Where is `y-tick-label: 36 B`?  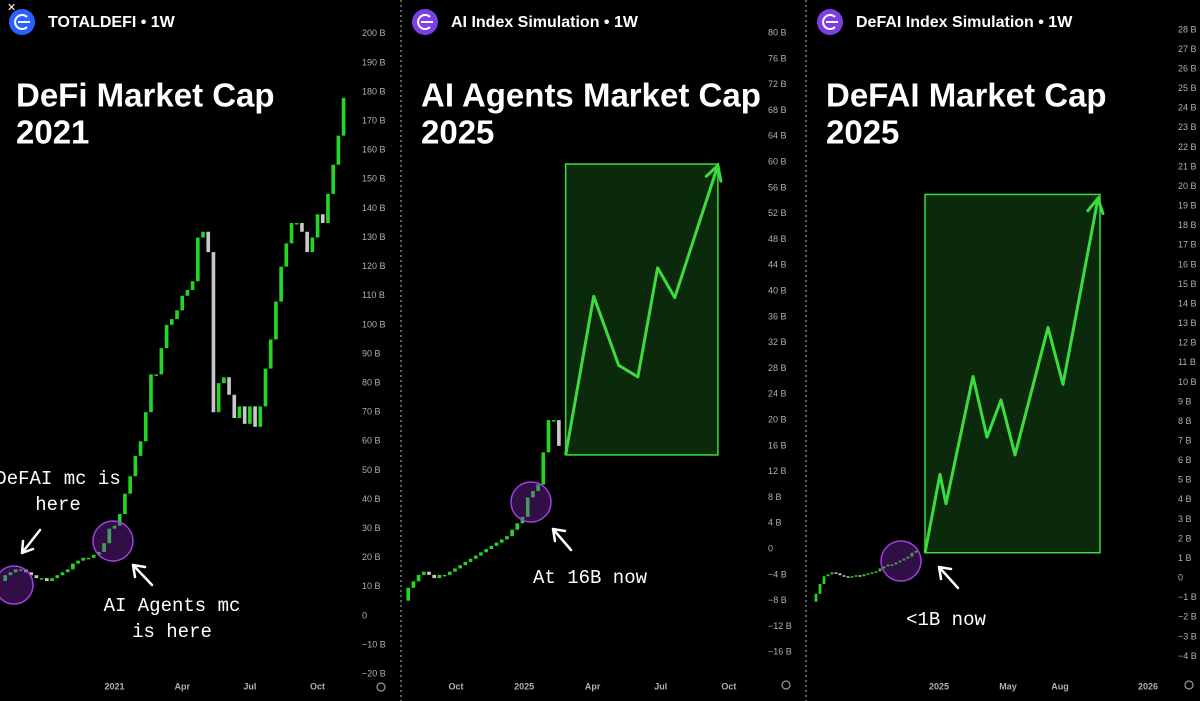
y-tick-label: 36 B is located at coordinates (777, 316).